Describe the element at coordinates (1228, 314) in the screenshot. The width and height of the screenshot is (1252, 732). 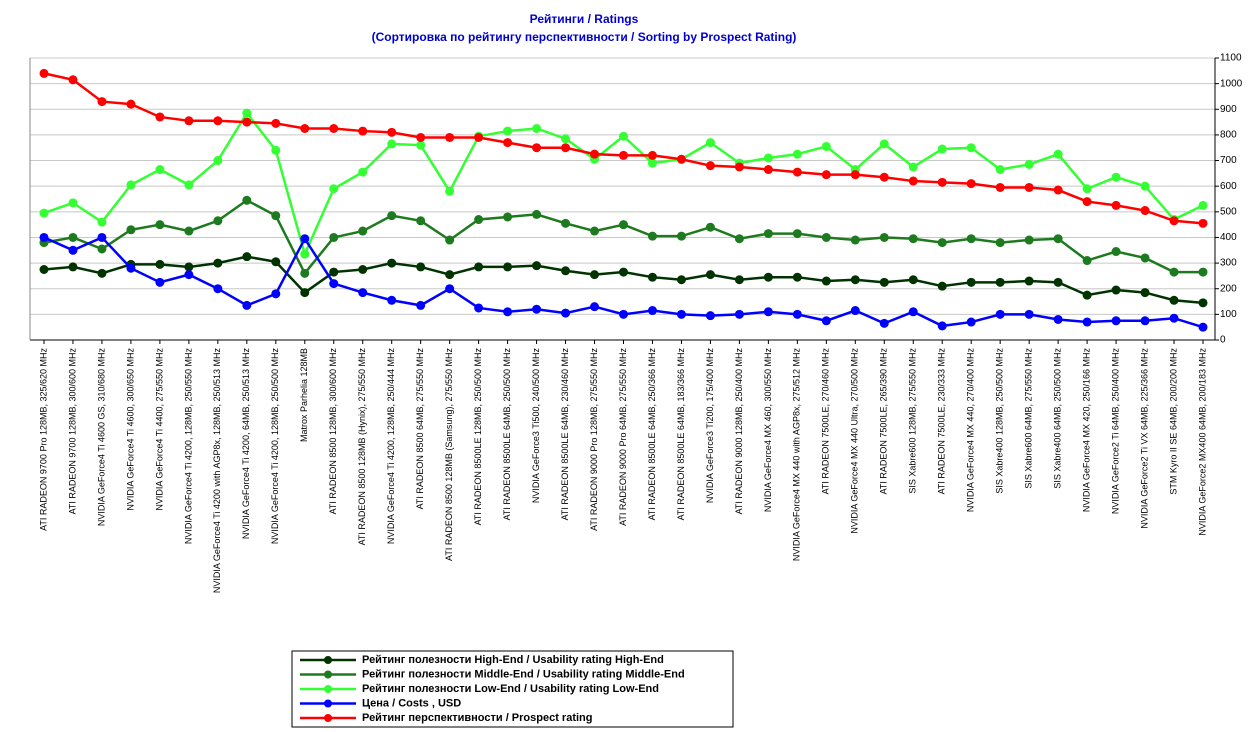
I see `y-tick-label: 100` at that location.